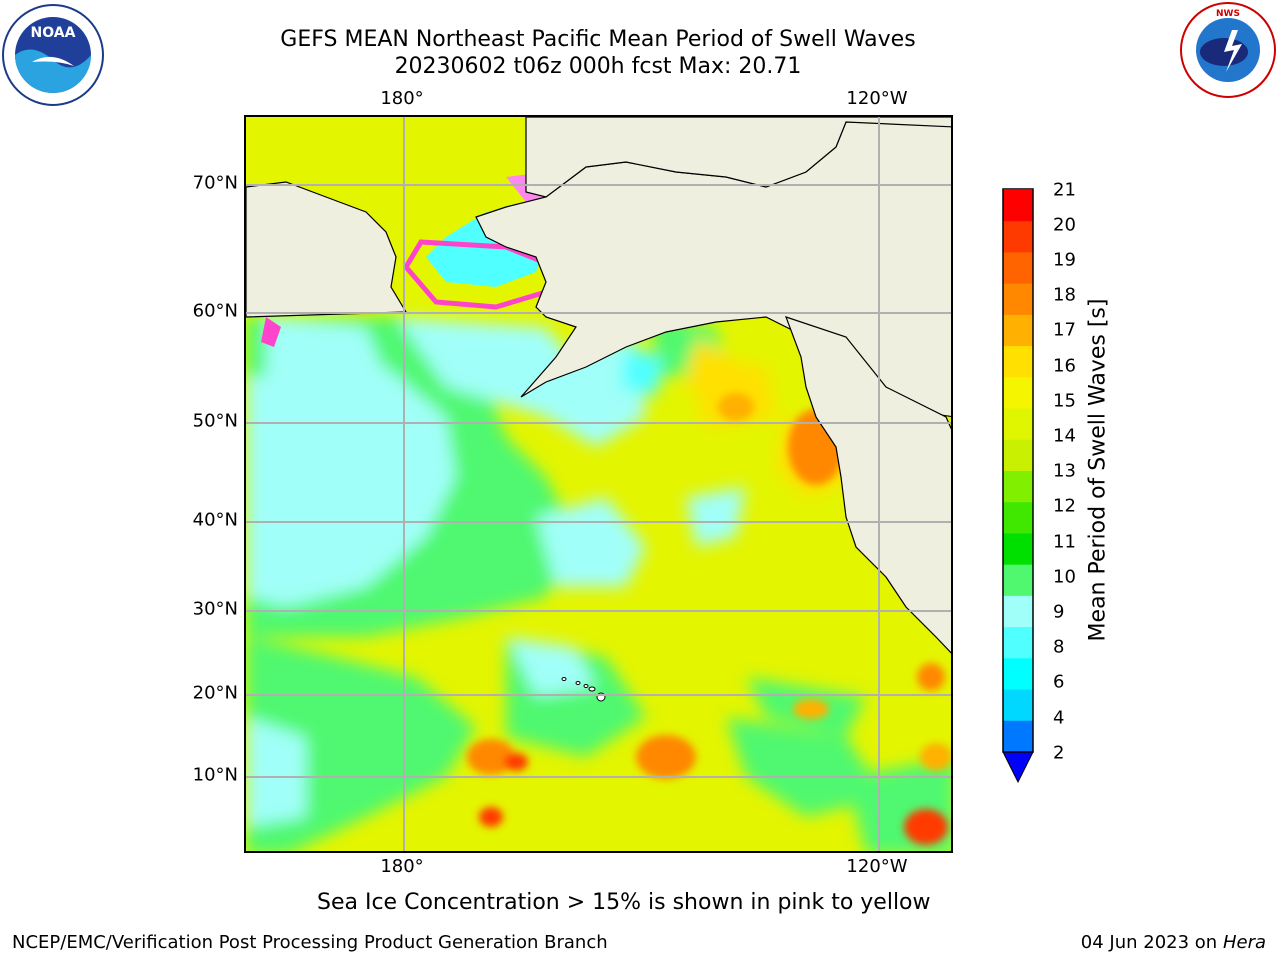 Image resolution: width=1280 pixels, height=960 pixels. Describe the element at coordinates (1064, 401) in the screenshot. I see `colorbar-tick-15: 15` at that location.